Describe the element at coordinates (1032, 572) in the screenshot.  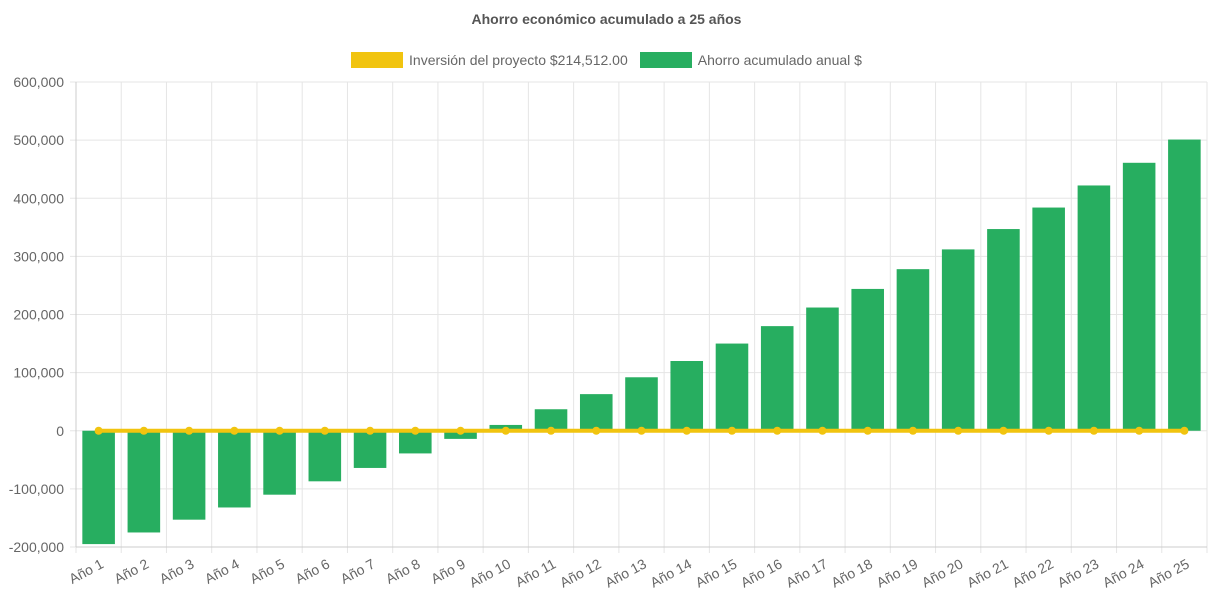
I see `x-tick-label: Año 22` at that location.